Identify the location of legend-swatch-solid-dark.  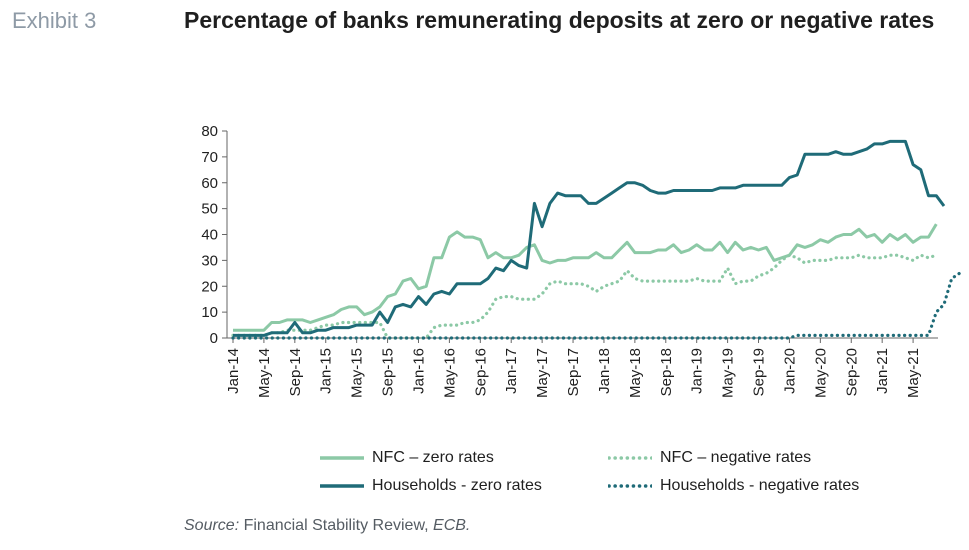
(342, 486).